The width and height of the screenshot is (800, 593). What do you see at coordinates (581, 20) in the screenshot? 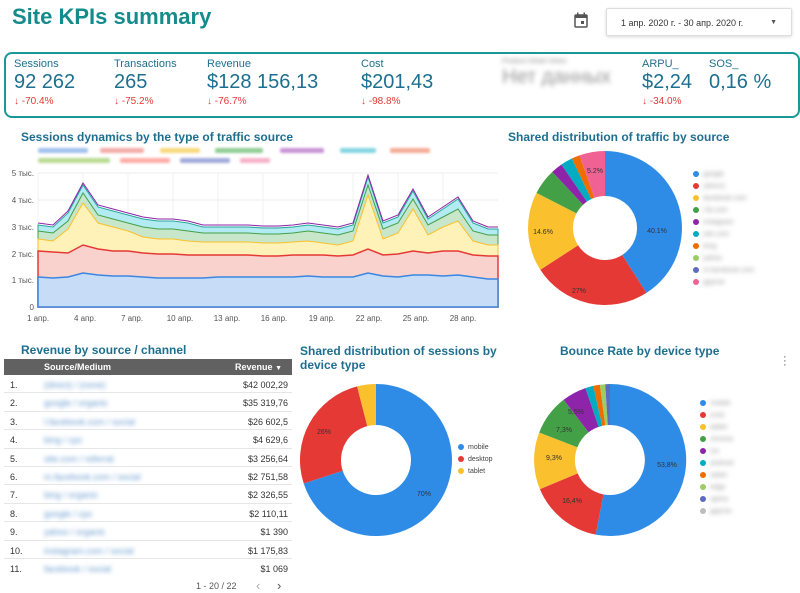
I see `calendar-icon` at bounding box center [581, 20].